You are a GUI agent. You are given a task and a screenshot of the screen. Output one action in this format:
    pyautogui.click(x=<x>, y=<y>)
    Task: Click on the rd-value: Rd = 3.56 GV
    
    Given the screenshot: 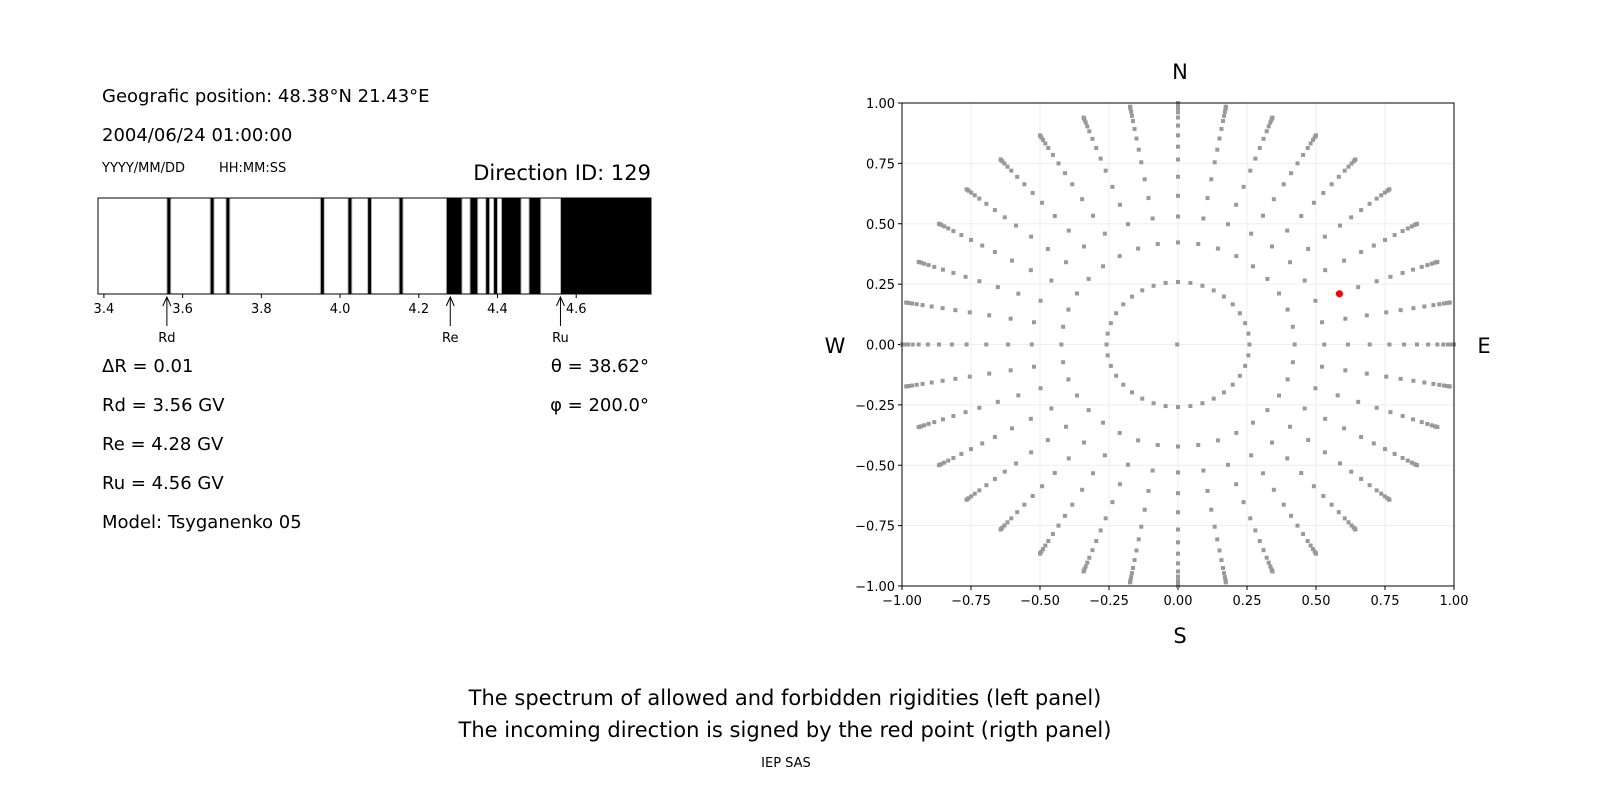 What is the action you would take?
    pyautogui.click(x=163, y=405)
    